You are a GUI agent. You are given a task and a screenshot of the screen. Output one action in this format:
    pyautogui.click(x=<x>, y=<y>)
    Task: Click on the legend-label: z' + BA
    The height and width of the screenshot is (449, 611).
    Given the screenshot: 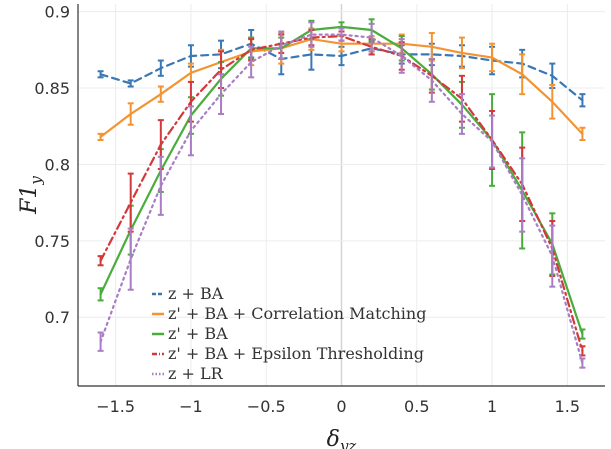 What is the action you would take?
    pyautogui.click(x=198, y=333)
    